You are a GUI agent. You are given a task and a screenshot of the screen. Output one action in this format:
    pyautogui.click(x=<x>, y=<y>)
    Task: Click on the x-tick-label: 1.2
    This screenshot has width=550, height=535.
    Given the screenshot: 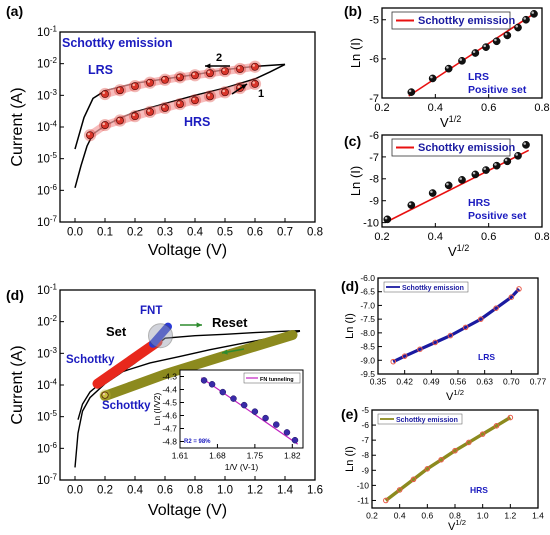 What is the action you would take?
    pyautogui.click(x=255, y=491)
    